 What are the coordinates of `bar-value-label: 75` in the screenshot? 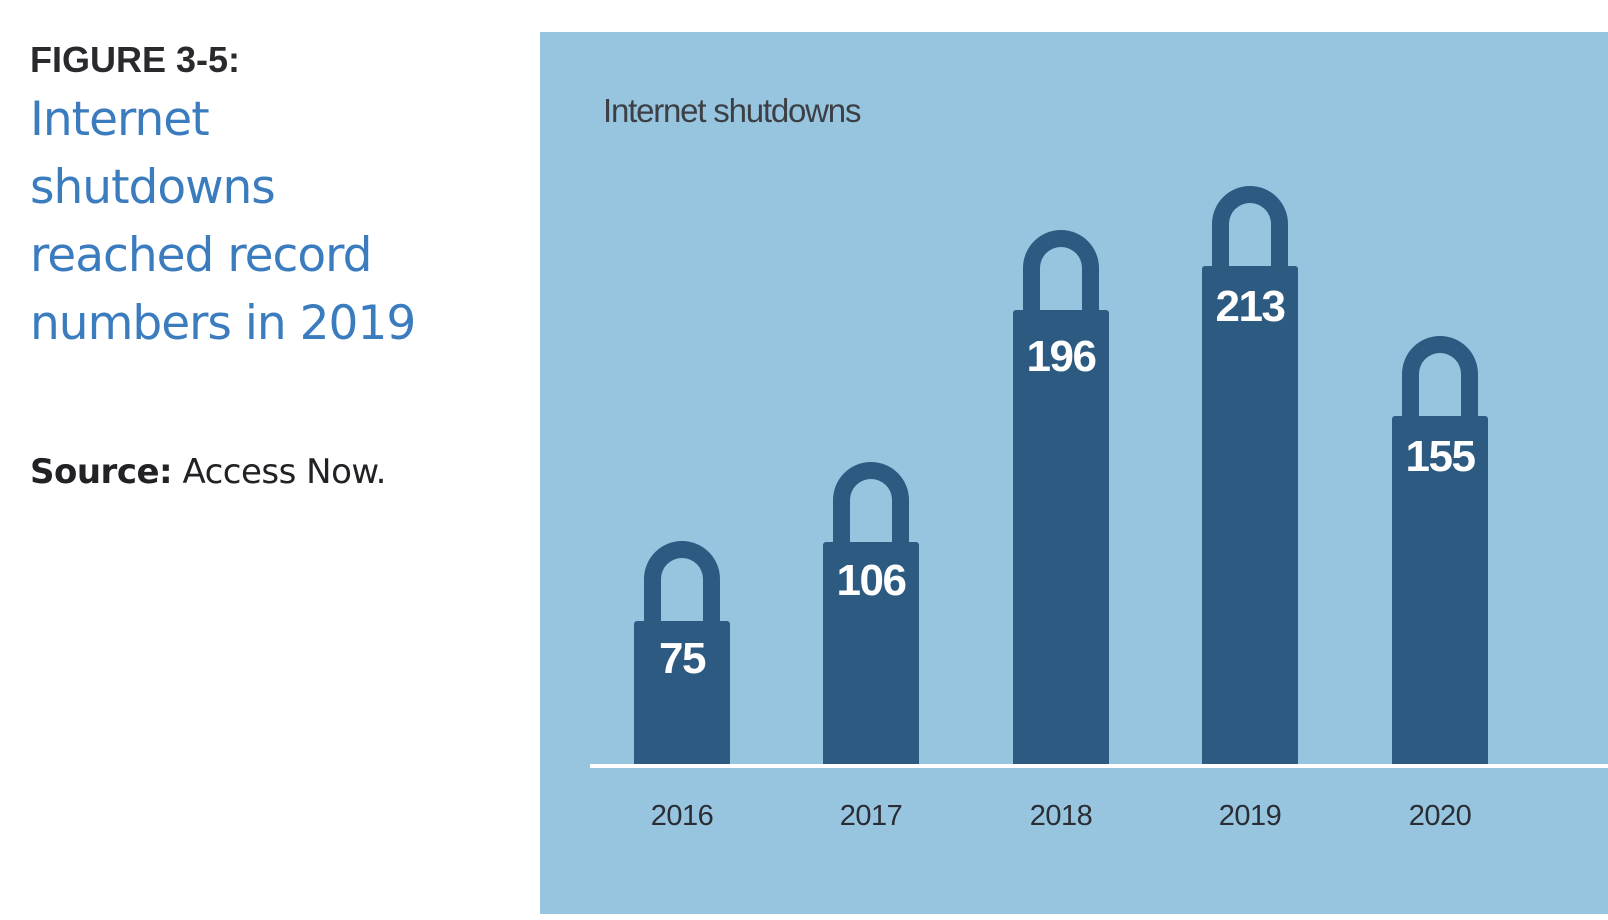 It's located at (682, 658).